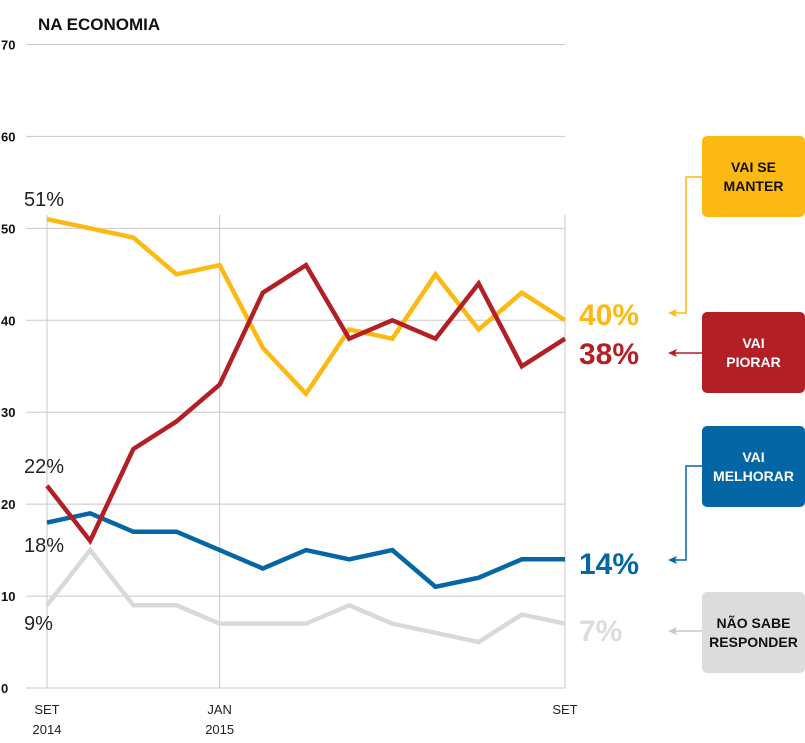 The image size is (805, 743). Describe the element at coordinates (685, 405) in the screenshot. I see `legend-connectors` at that location.